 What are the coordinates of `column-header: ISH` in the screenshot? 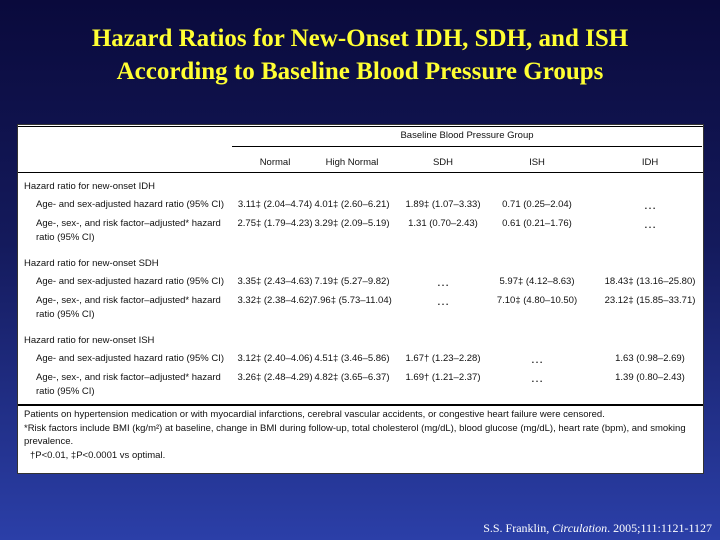 It's located at (537, 162).